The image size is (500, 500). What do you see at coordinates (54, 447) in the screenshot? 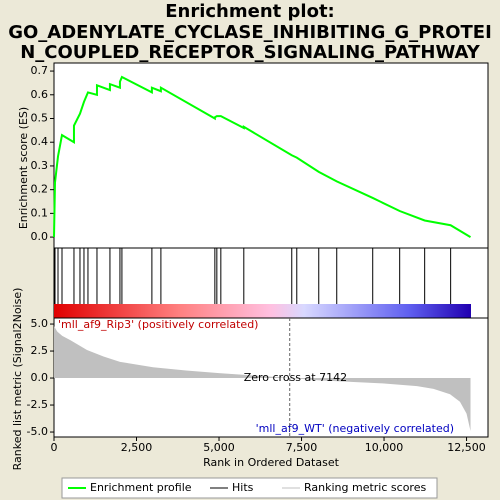
I see `x-tick-label: 0` at bounding box center [54, 447].